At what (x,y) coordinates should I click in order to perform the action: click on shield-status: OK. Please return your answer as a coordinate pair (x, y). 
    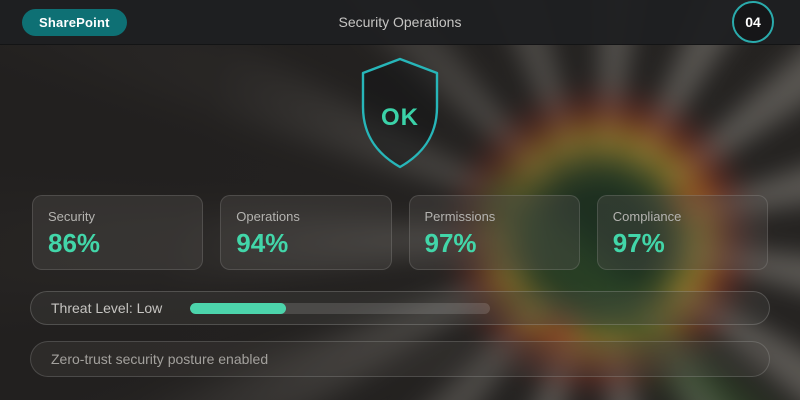
    Looking at the image, I should click on (400, 113).